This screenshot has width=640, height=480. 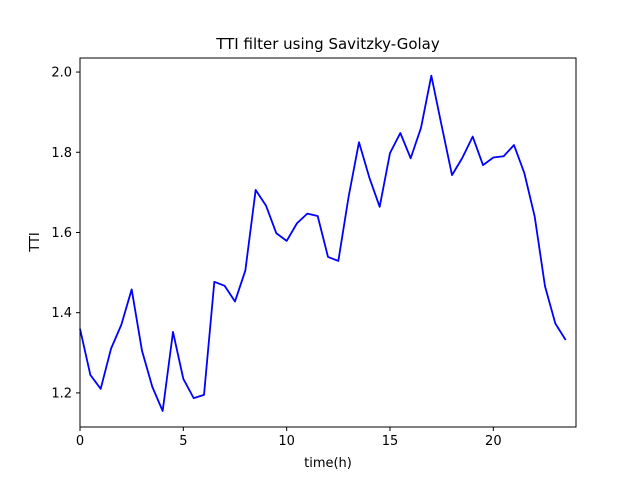 What do you see at coordinates (390, 441) in the screenshot?
I see `x-tick-label: 15` at bounding box center [390, 441].